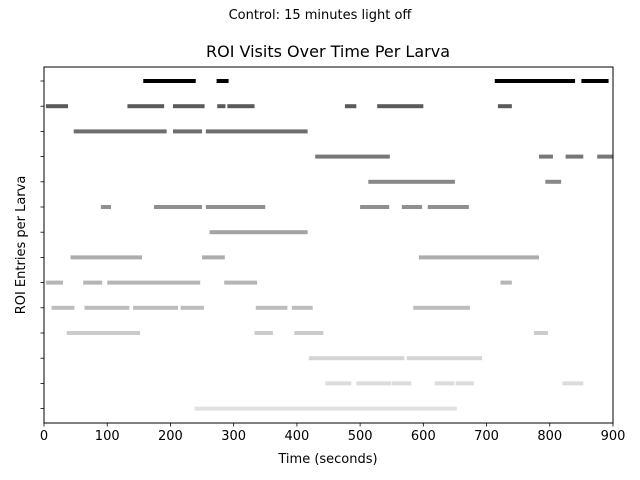  Describe the element at coordinates (549, 436) in the screenshot. I see `x-tick-label-800: 800` at that location.